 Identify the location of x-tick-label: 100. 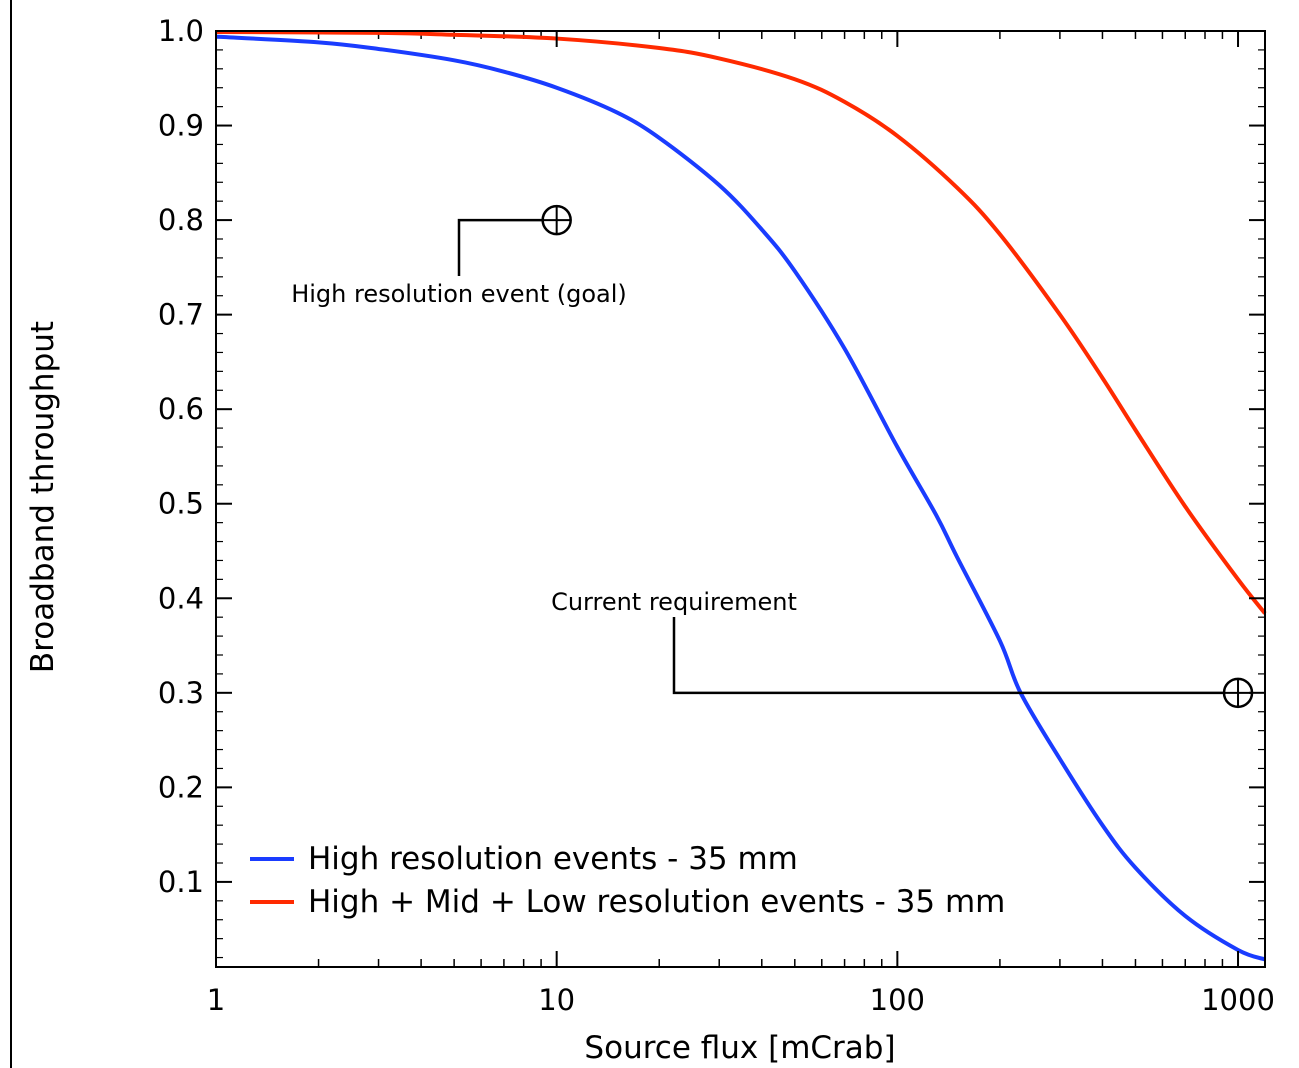
(897, 1000).